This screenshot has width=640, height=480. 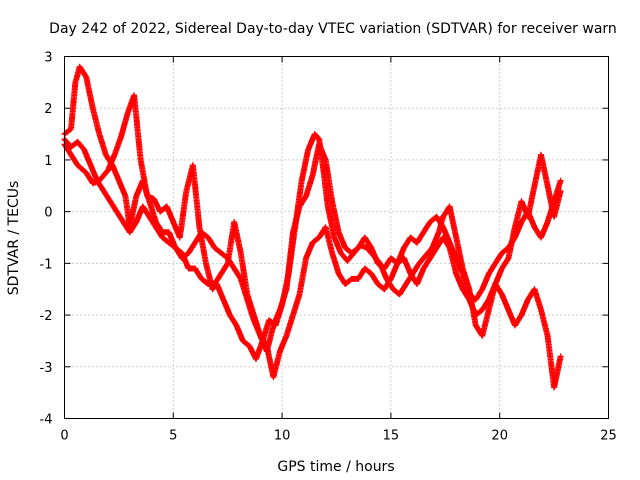 What do you see at coordinates (499, 436) in the screenshot?
I see `x-tick-label: 20` at bounding box center [499, 436].